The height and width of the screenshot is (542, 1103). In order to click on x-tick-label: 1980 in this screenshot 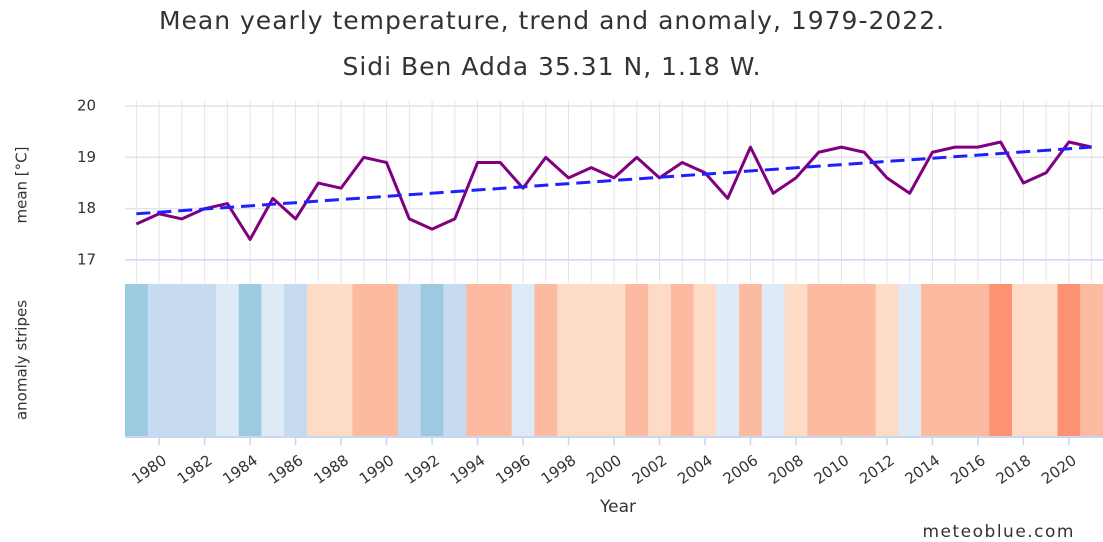, I will do `click(149, 469)`.